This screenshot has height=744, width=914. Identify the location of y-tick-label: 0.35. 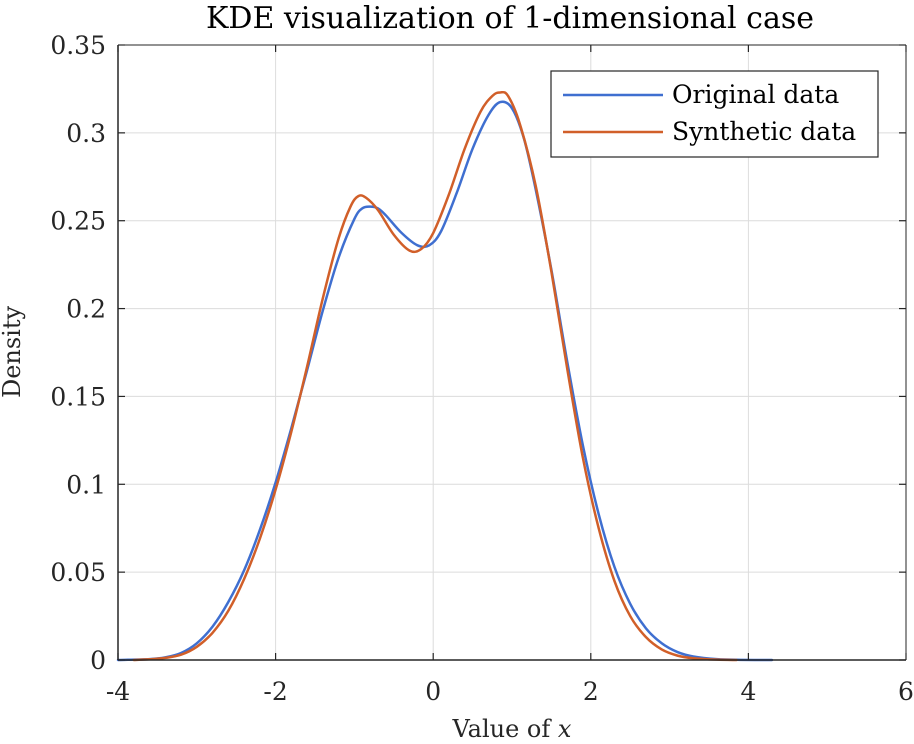
(78, 45).